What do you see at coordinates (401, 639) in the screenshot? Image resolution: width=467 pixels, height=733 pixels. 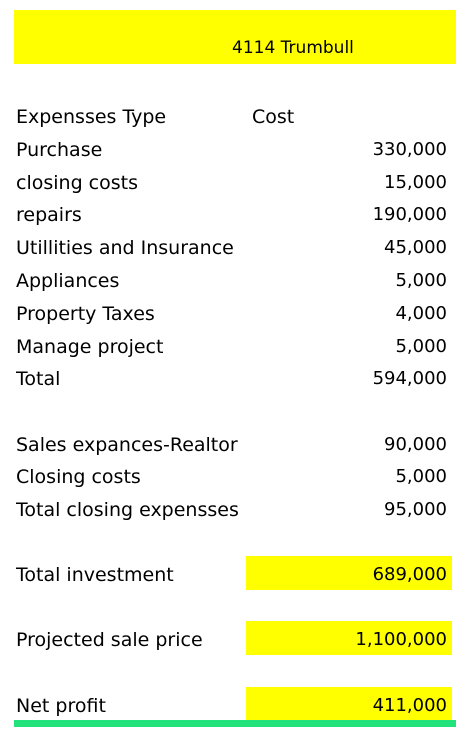 I see `sale-price-value: 1,100,000` at bounding box center [401, 639].